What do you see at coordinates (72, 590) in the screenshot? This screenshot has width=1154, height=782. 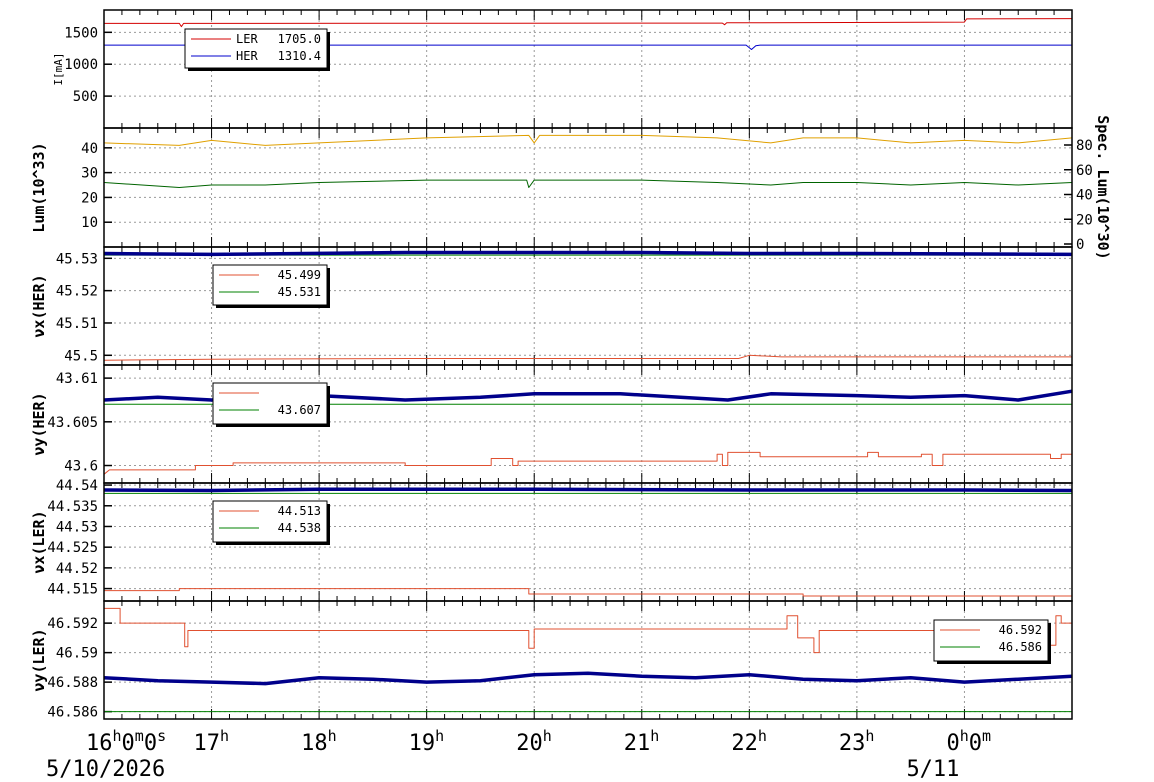 I see `y-tick-label: 44.515` at bounding box center [72, 590].